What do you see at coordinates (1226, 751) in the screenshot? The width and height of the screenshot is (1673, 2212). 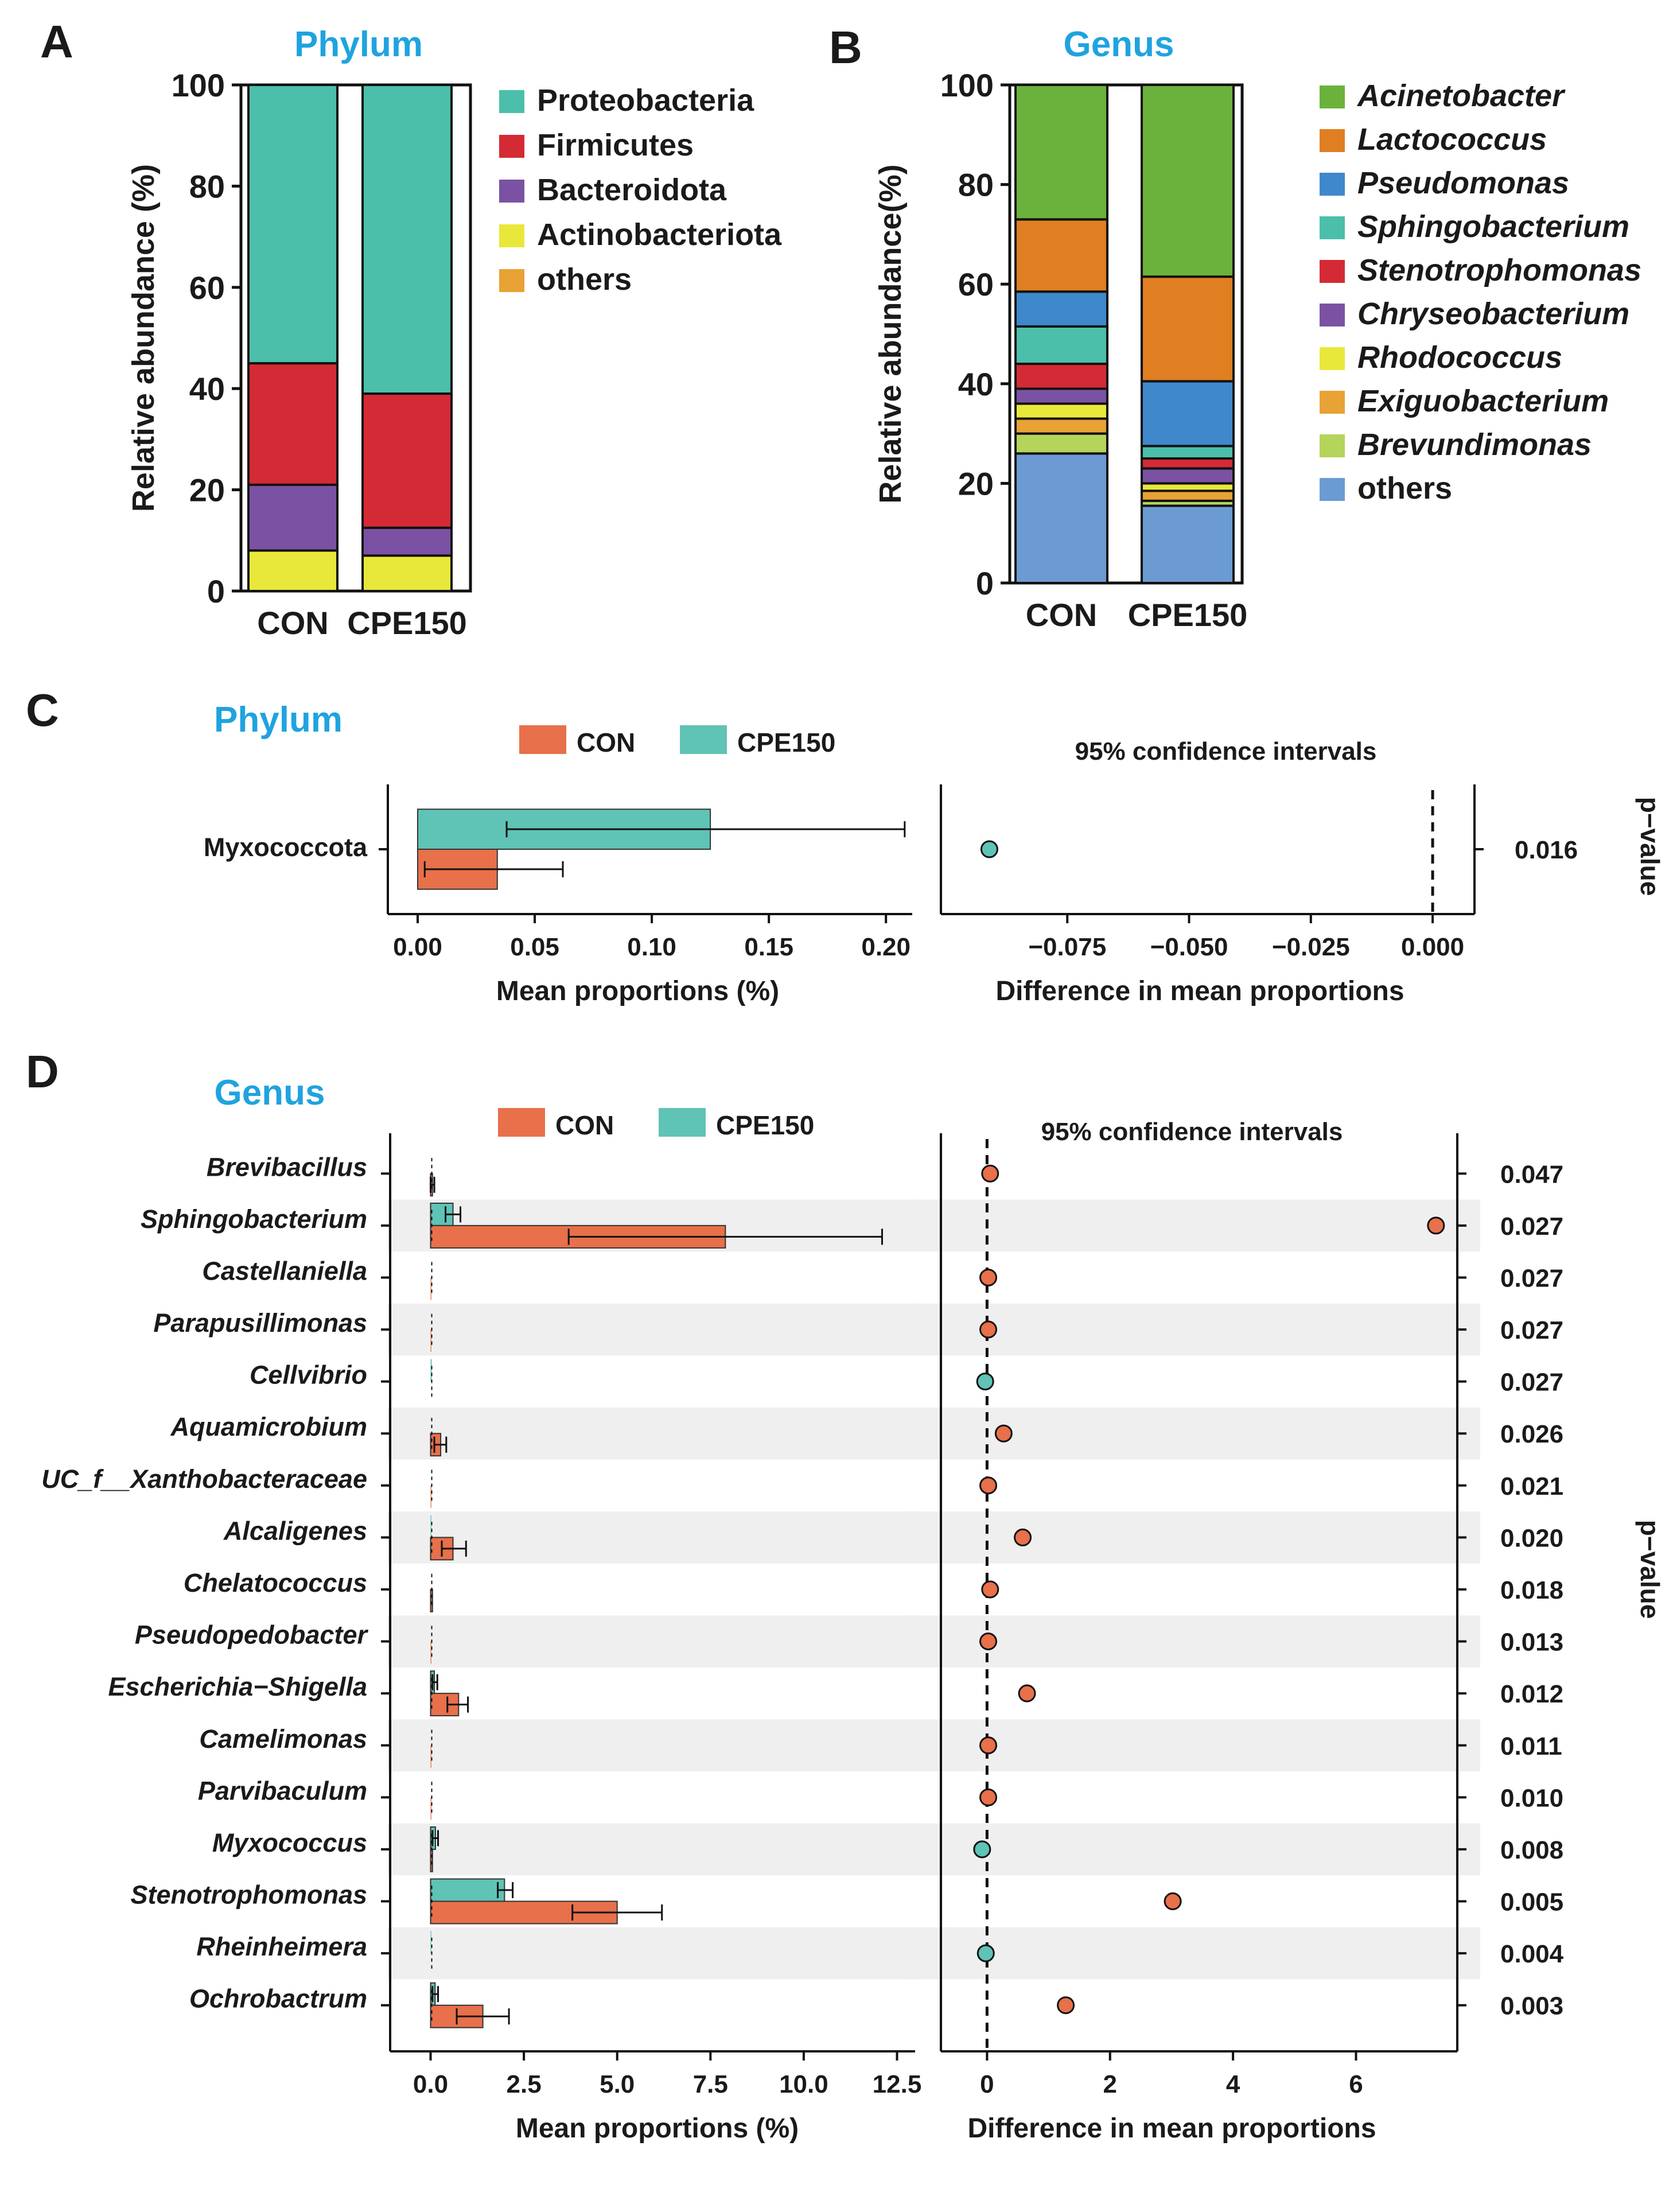 I see `ci-title: 95% confidence intervals` at bounding box center [1226, 751].